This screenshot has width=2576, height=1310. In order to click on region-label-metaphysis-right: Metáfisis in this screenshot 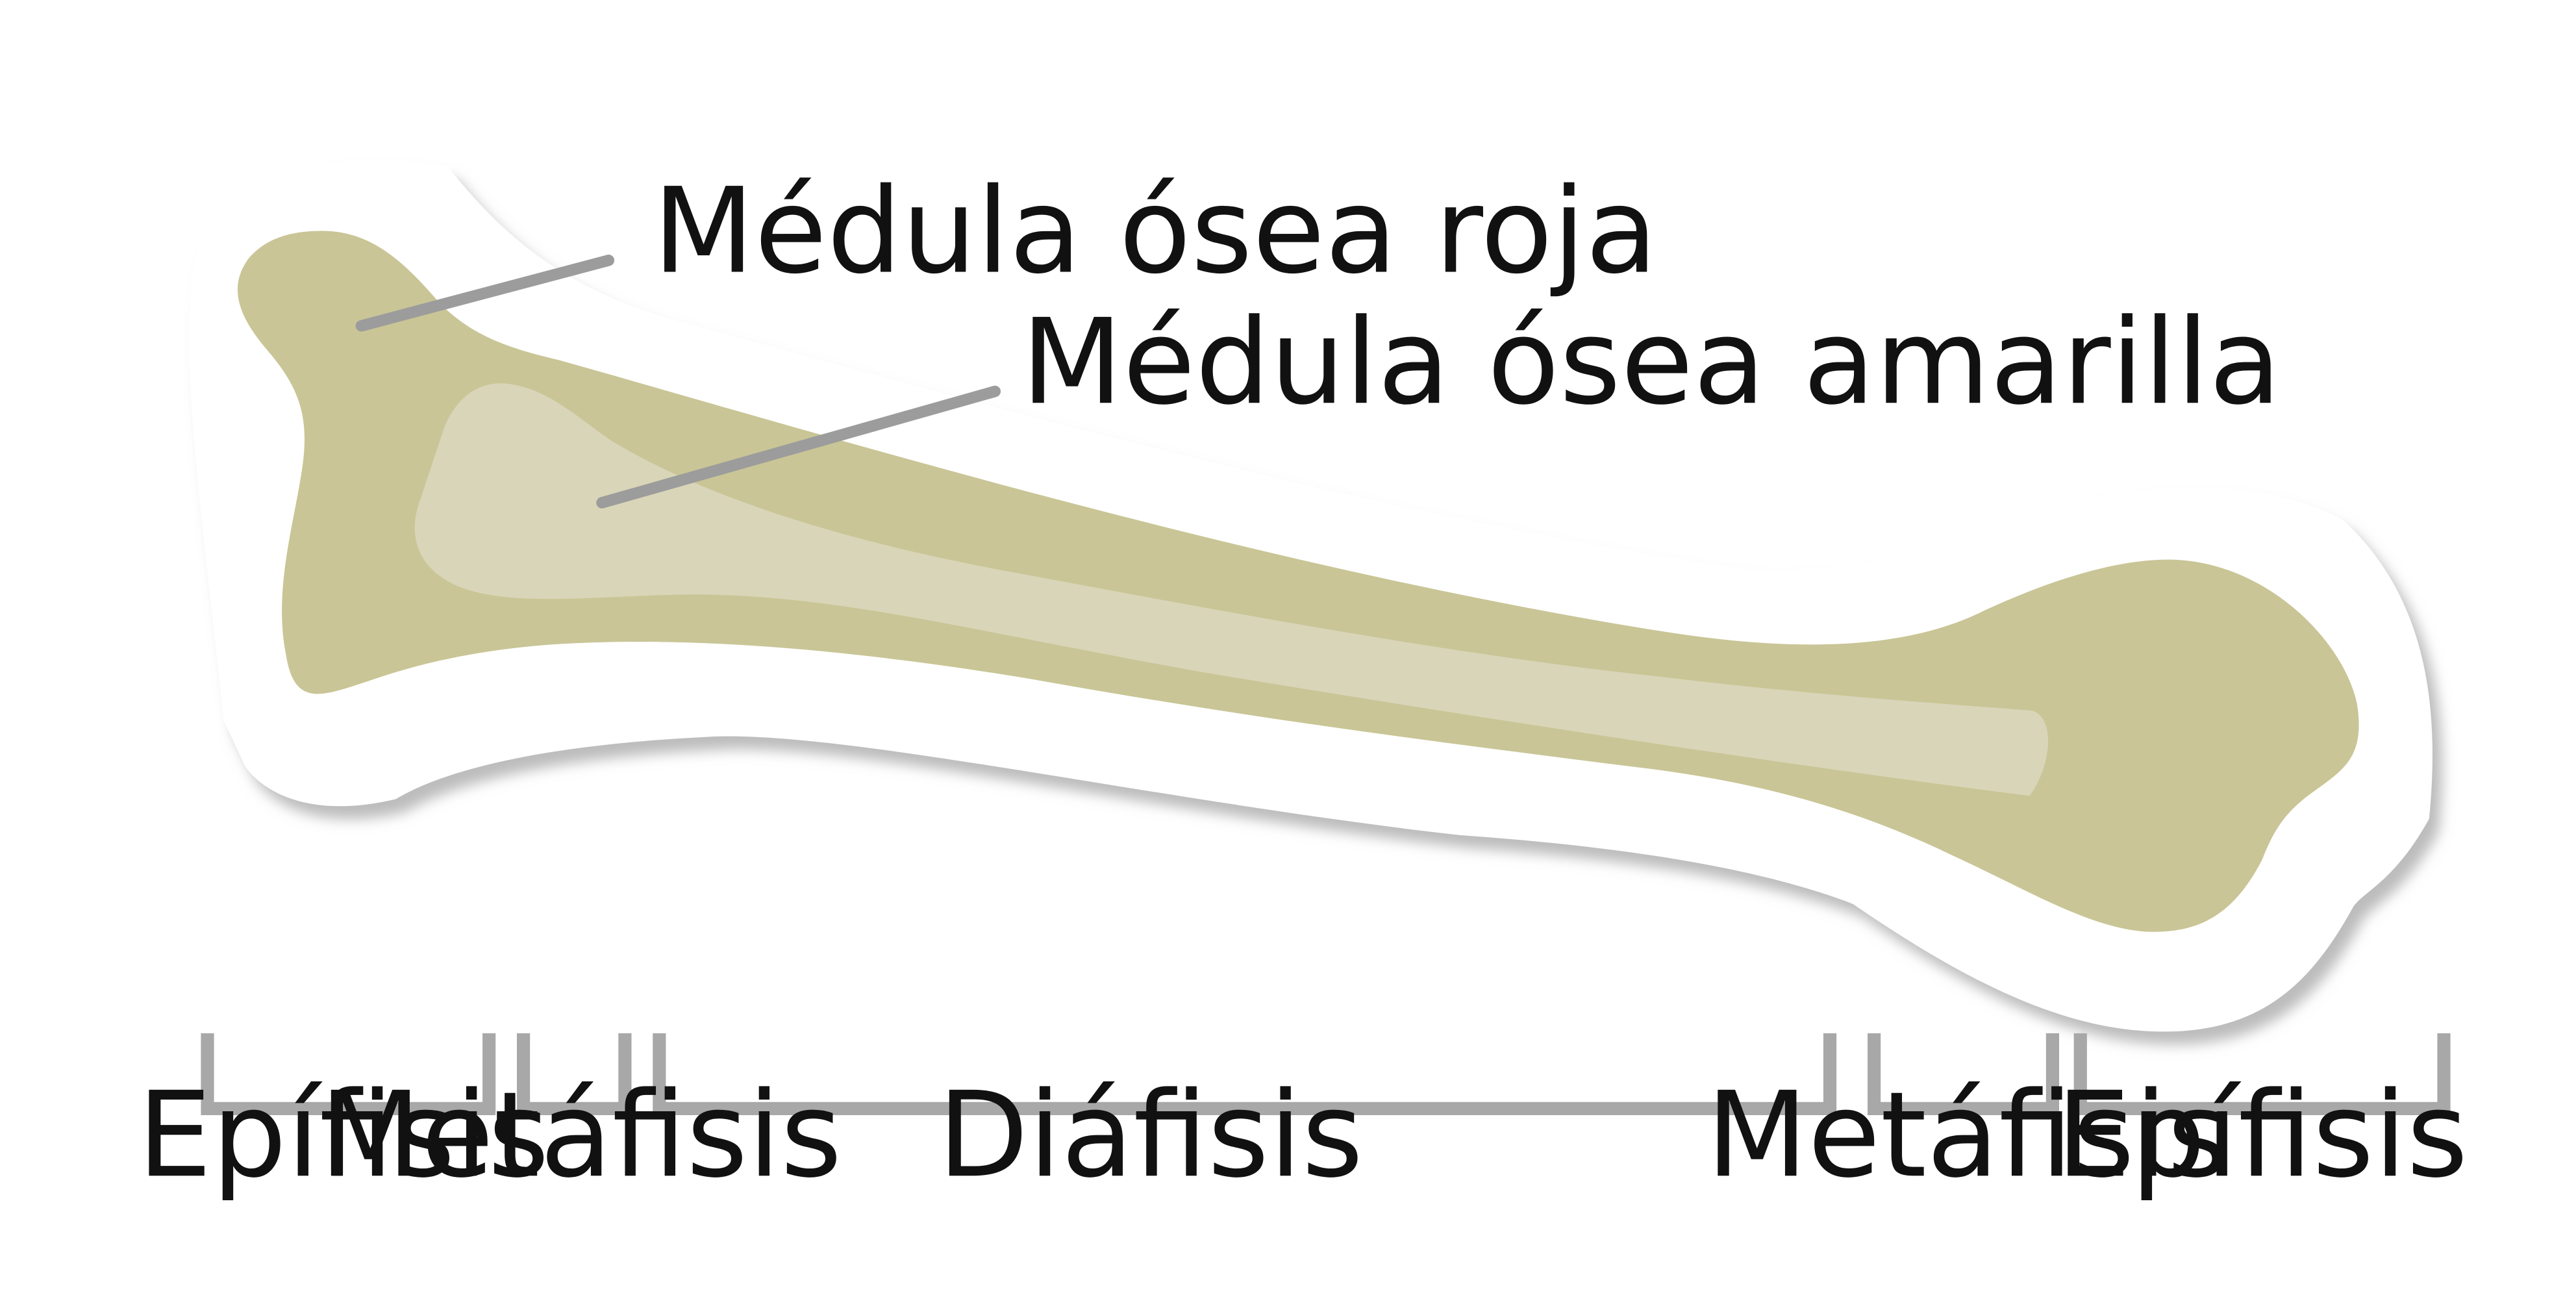, I will do `click(1968, 1135)`.